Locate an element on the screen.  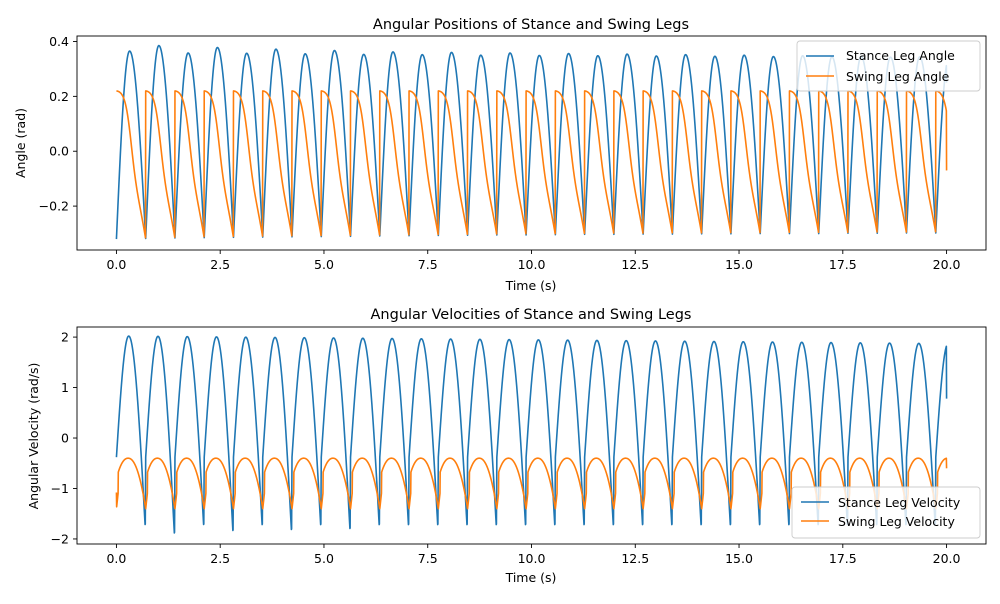
angle-x-tick-label: 10.0 is located at coordinates (532, 264).